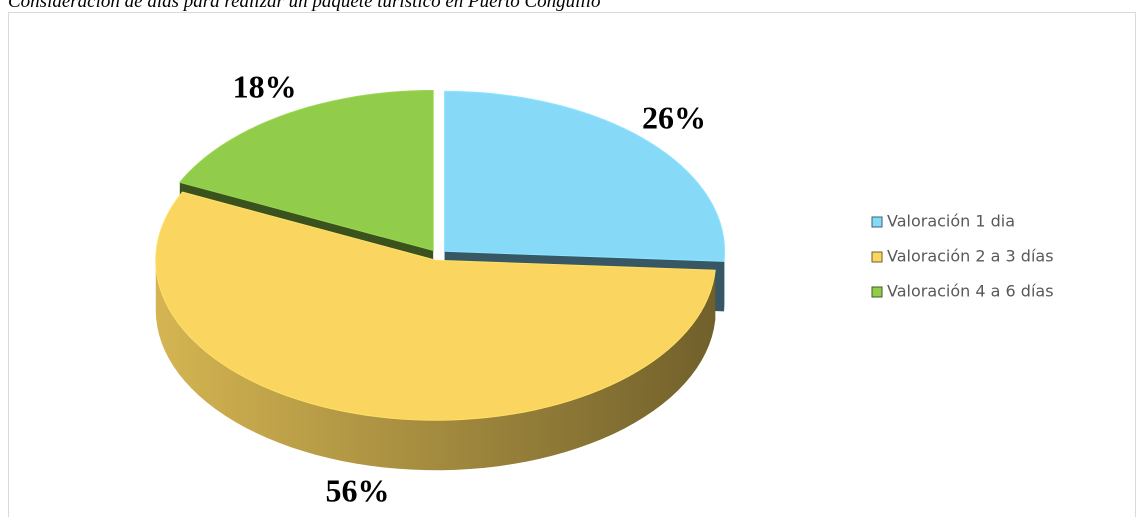 This screenshot has width=1136, height=517. What do you see at coordinates (951, 221) in the screenshot?
I see `legend-label: Valoración 1 dia` at bounding box center [951, 221].